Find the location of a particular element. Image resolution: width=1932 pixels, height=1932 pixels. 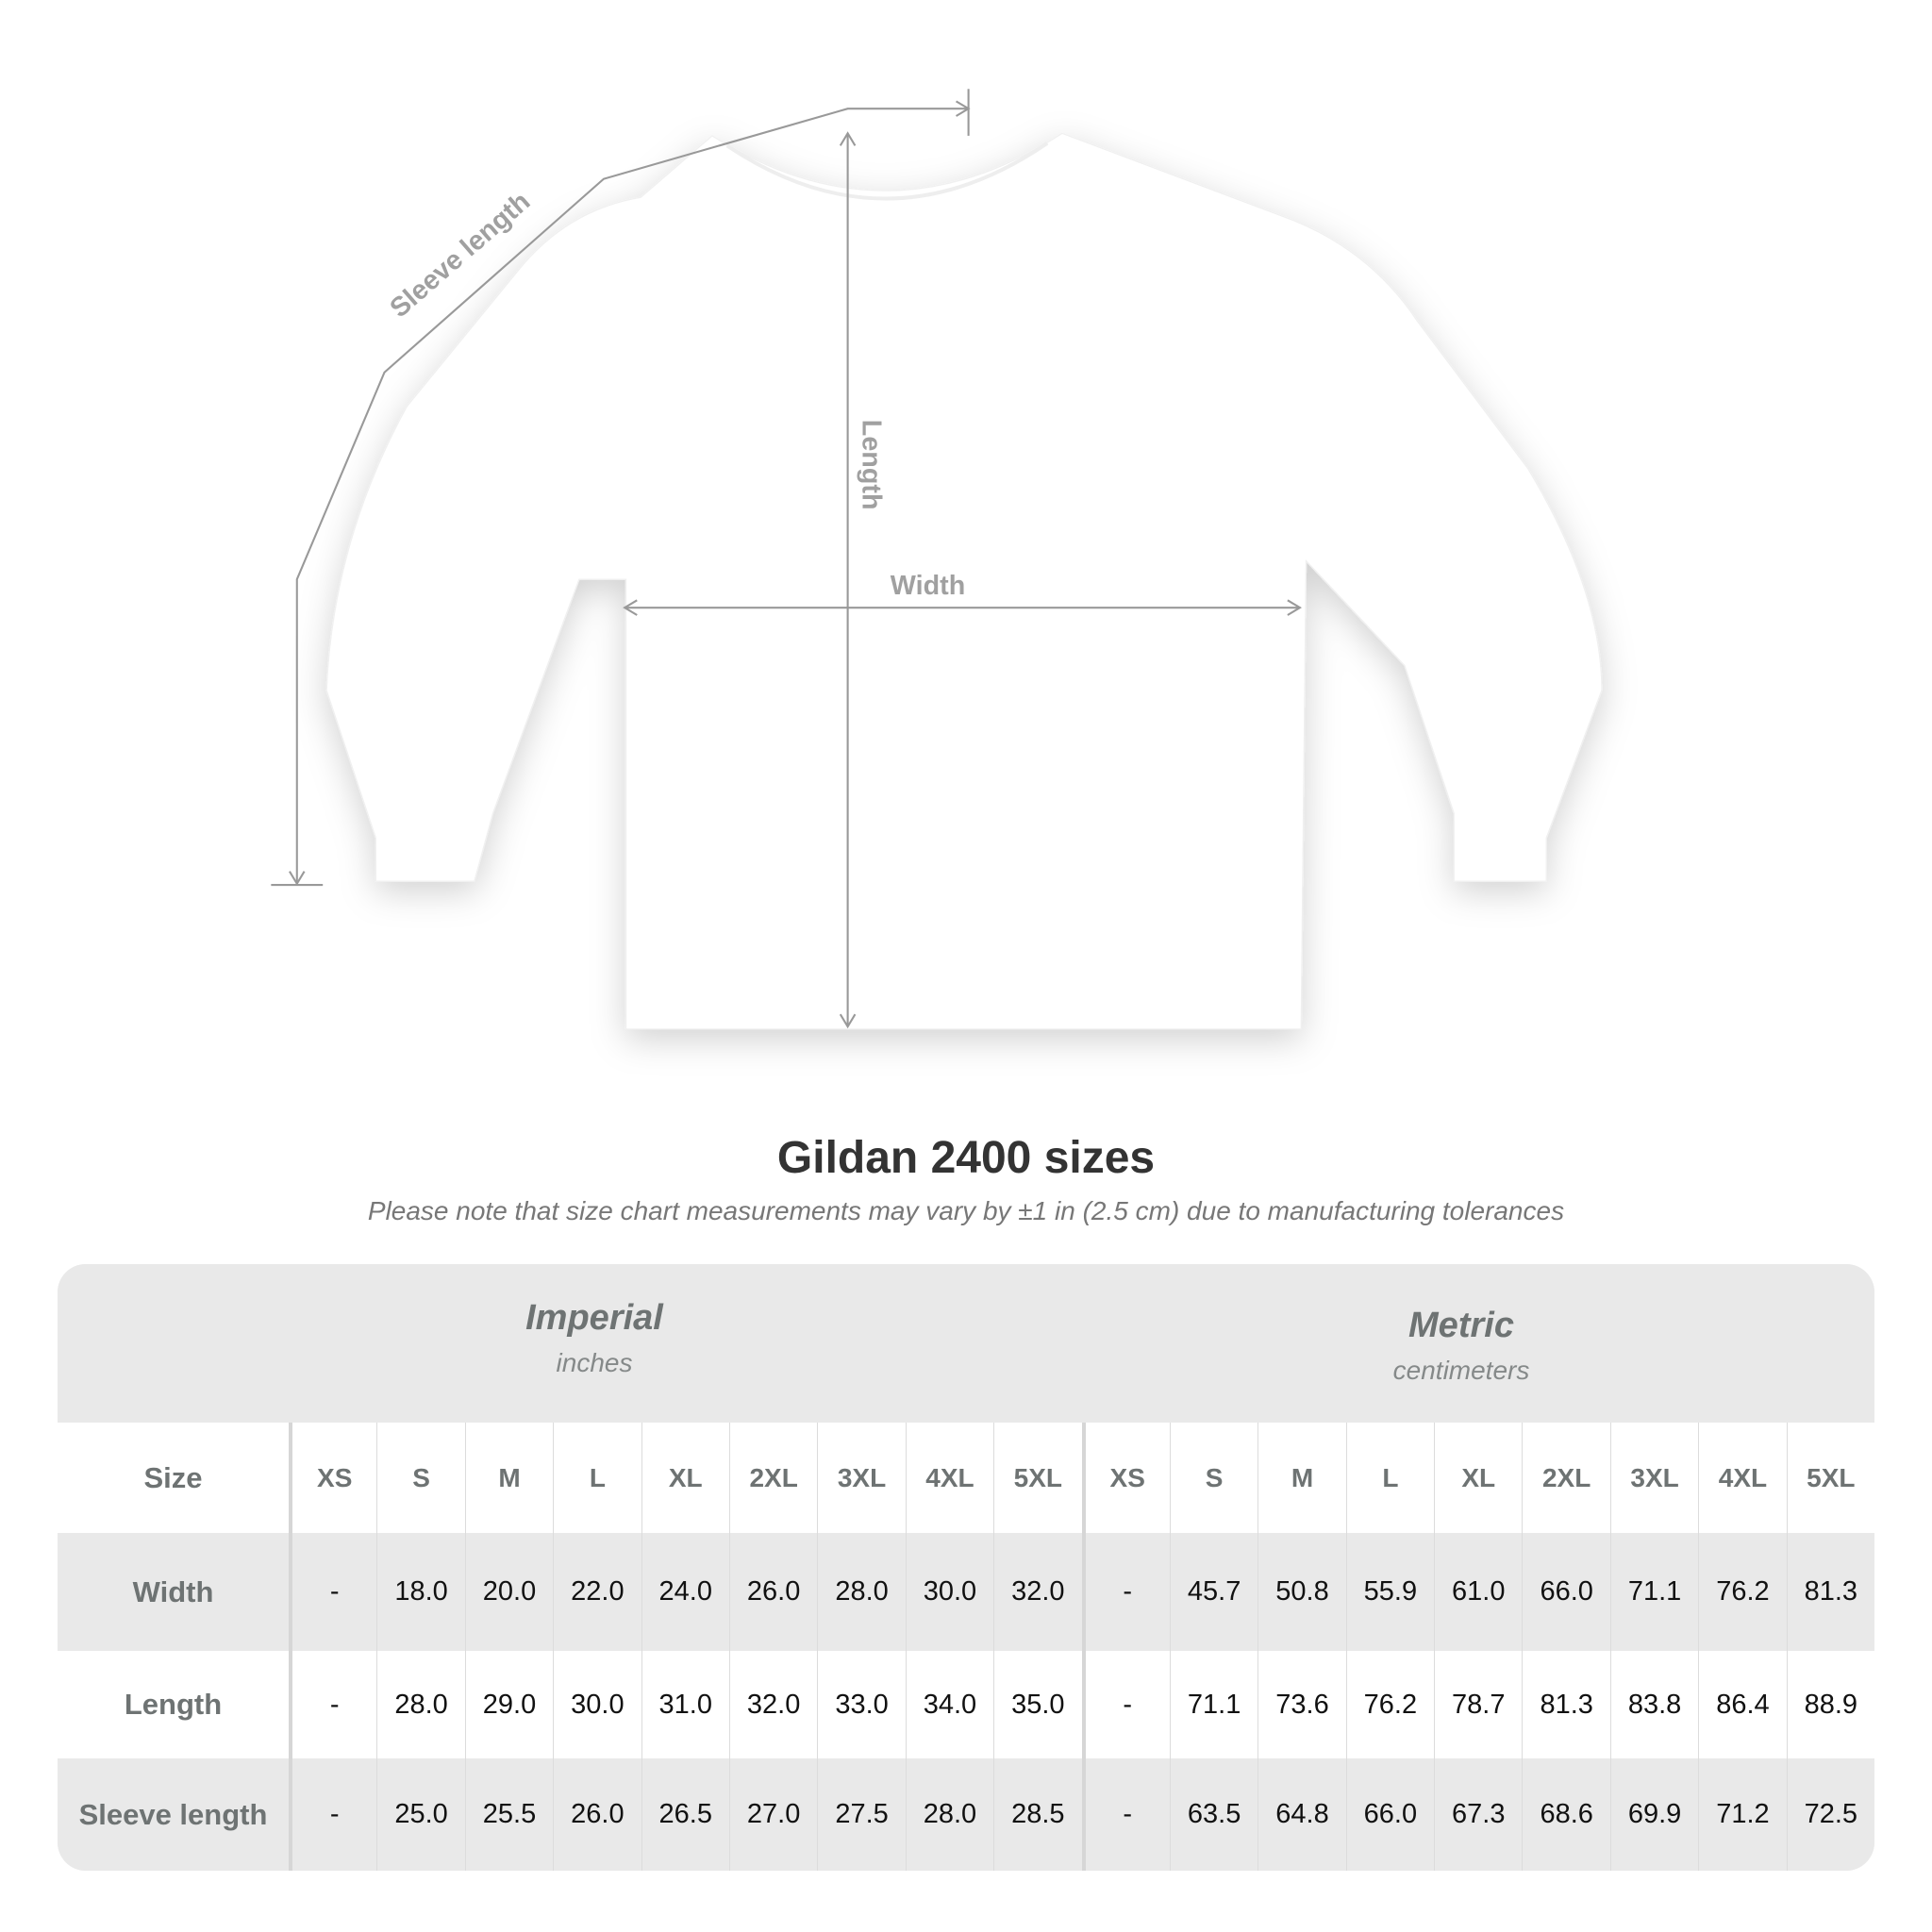

metric-header: Metric centimeters is located at coordinates (1461, 1346).